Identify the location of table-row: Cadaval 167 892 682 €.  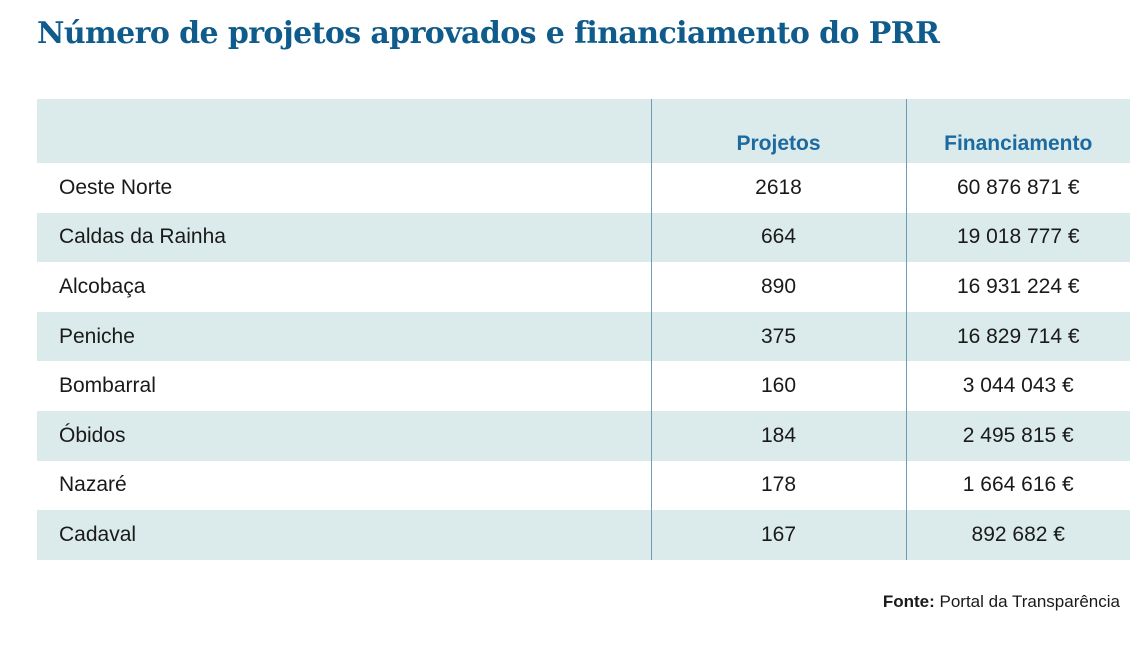
(583, 535).